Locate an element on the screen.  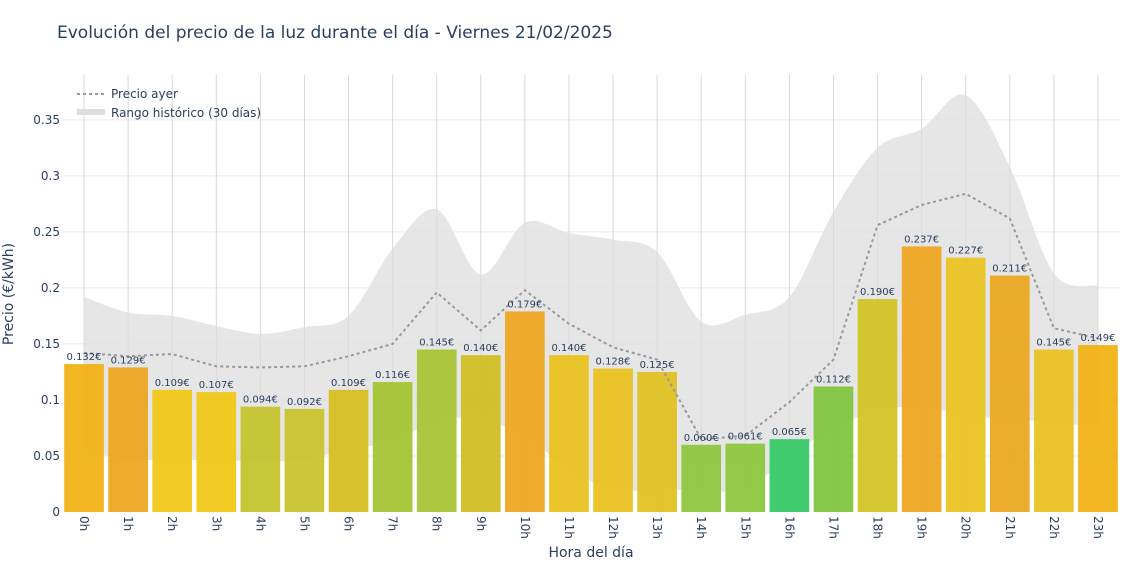
legend-label-range: Rango histórico (30 días) is located at coordinates (186, 113).